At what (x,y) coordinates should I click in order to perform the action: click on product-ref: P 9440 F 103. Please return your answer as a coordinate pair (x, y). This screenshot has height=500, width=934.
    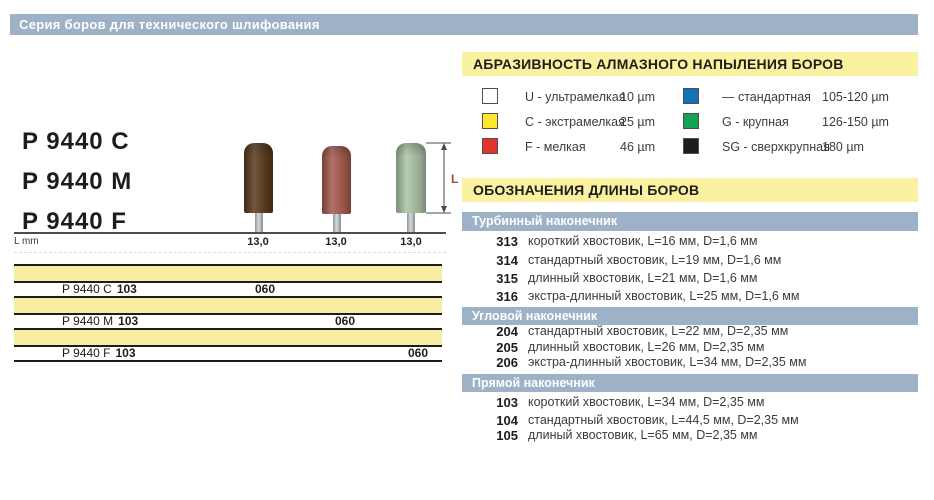
    Looking at the image, I should click on (99, 353).